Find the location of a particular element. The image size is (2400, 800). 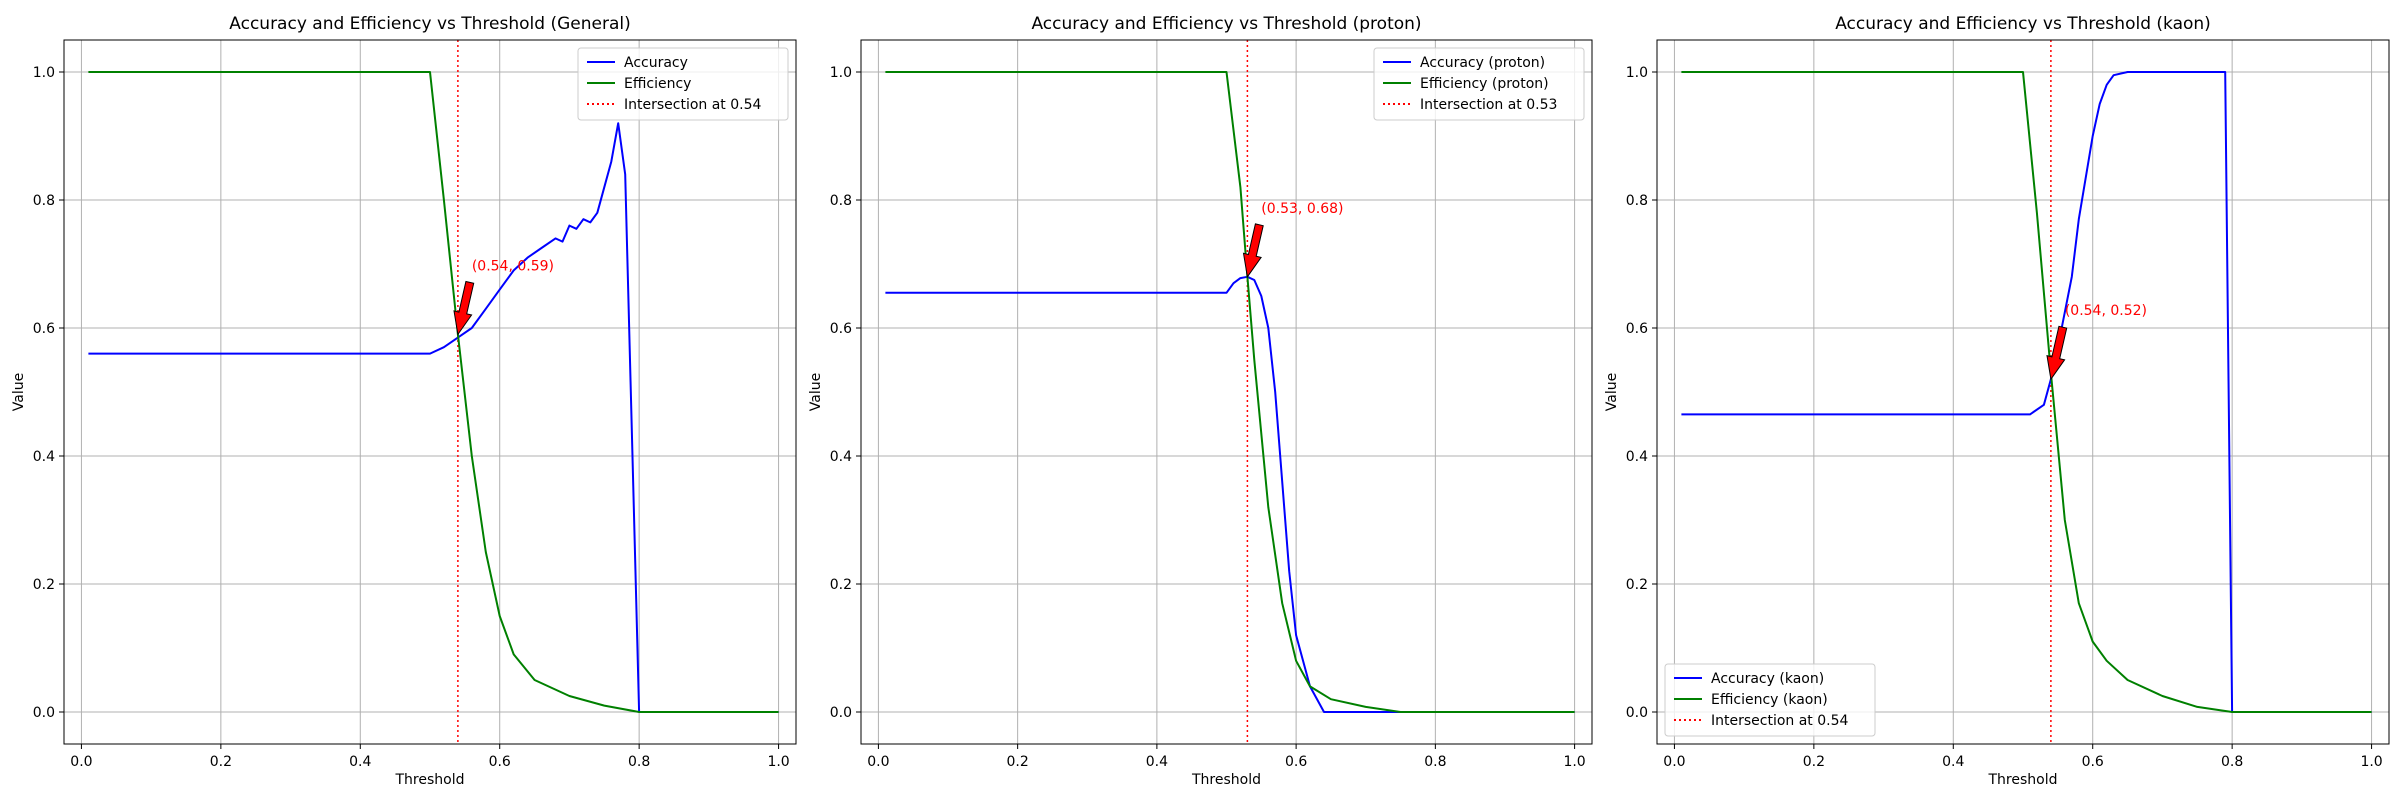

legend-label-accuracy: Accuracy (kaon) is located at coordinates (1767, 679).